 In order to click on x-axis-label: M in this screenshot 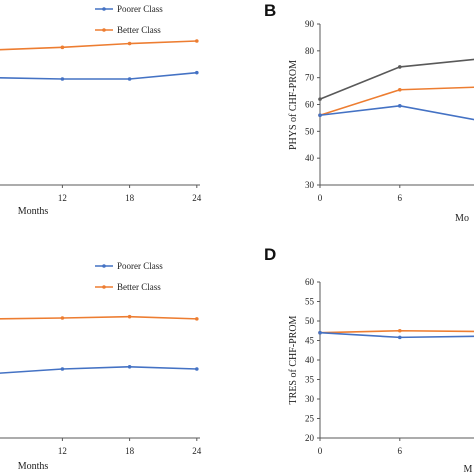, I will do `click(468, 469)`.